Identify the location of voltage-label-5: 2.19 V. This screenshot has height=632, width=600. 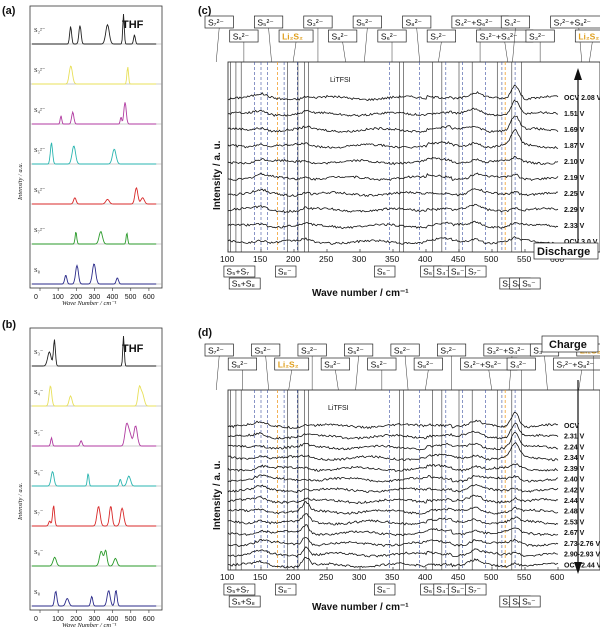
(574, 178).